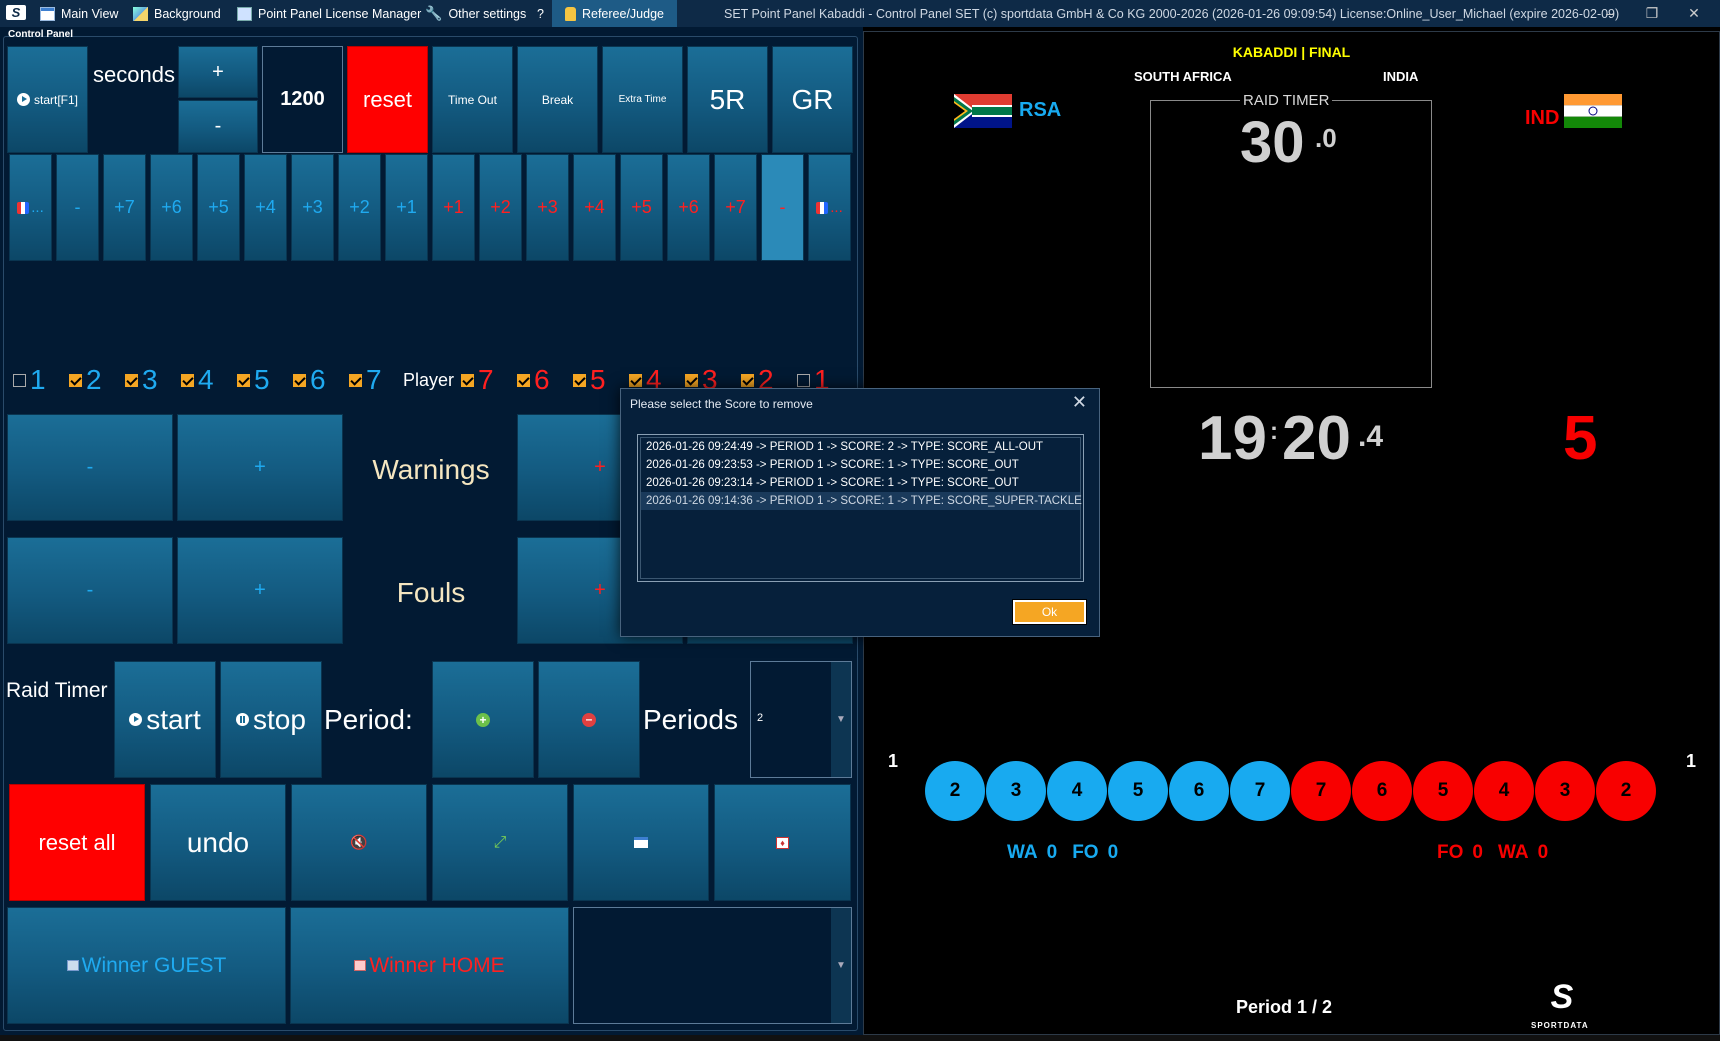 This screenshot has width=1720, height=1041. What do you see at coordinates (329, 13) in the screenshot?
I see `menu-license-manager: Point Panel License Manager` at bounding box center [329, 13].